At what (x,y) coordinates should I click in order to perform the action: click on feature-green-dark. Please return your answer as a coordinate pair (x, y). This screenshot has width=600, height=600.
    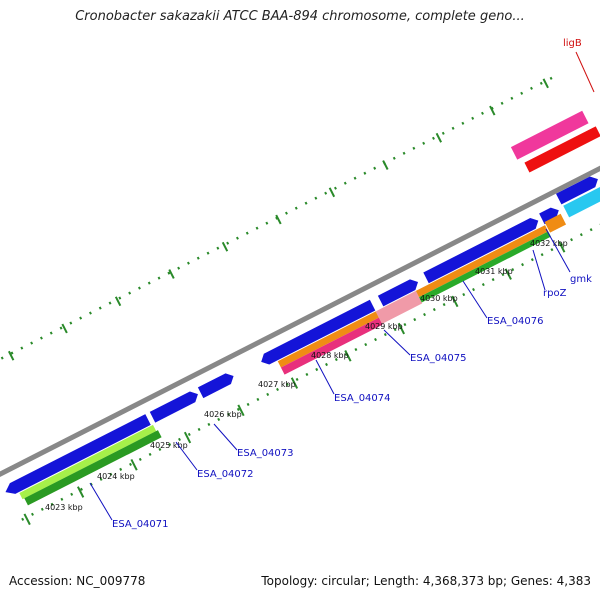
    Looking at the image, I should click on (93, 468).